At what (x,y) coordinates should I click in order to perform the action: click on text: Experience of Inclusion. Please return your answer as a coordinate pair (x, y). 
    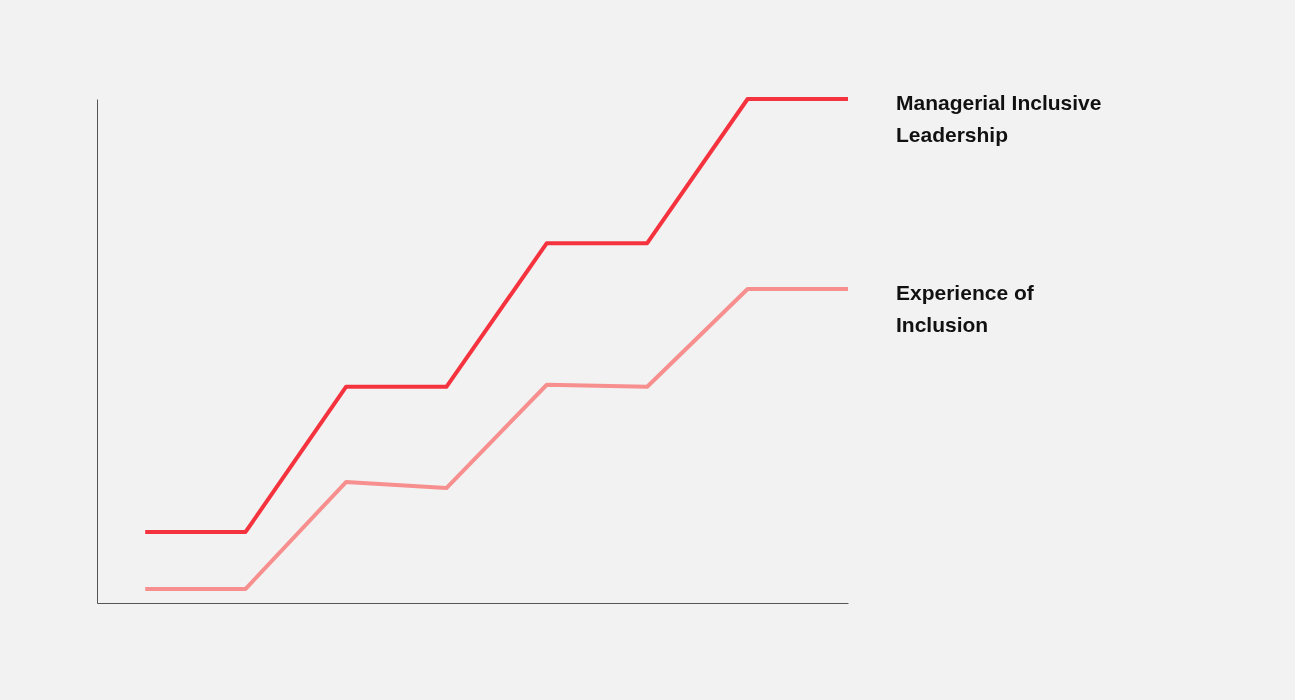
    Looking at the image, I should click on (965, 309).